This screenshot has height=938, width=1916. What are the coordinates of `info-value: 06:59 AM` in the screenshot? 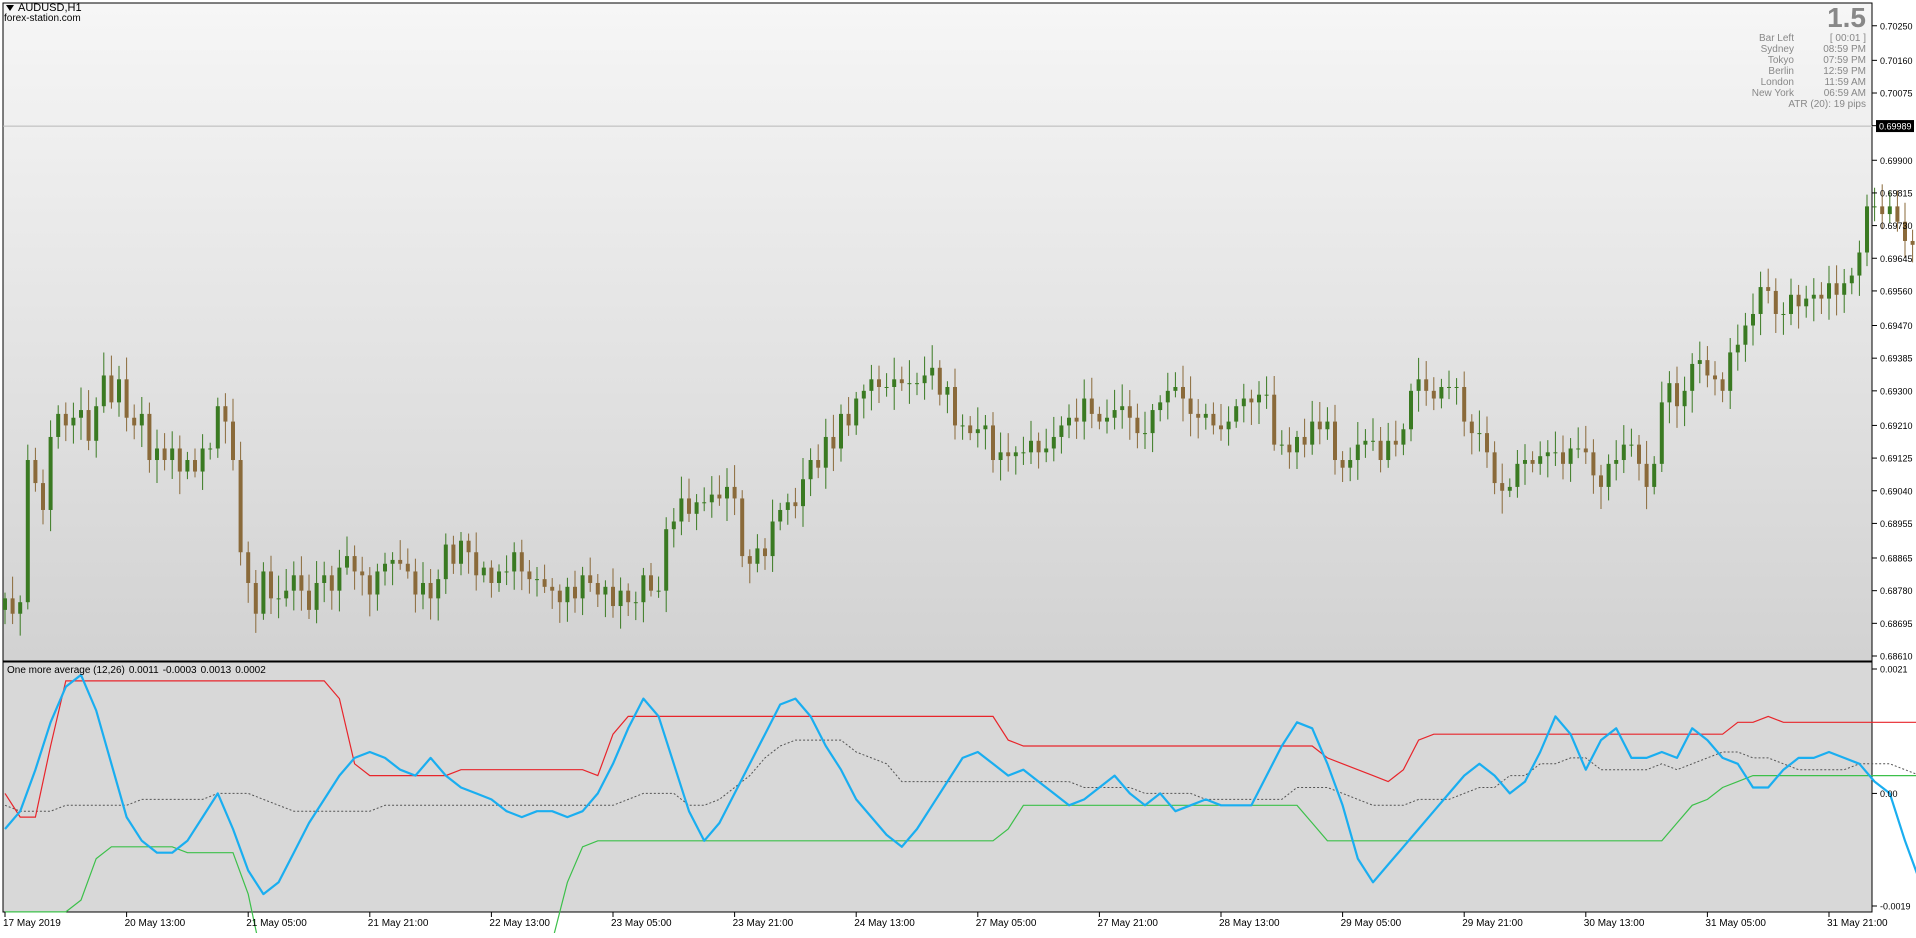 It's located at (1844, 93).